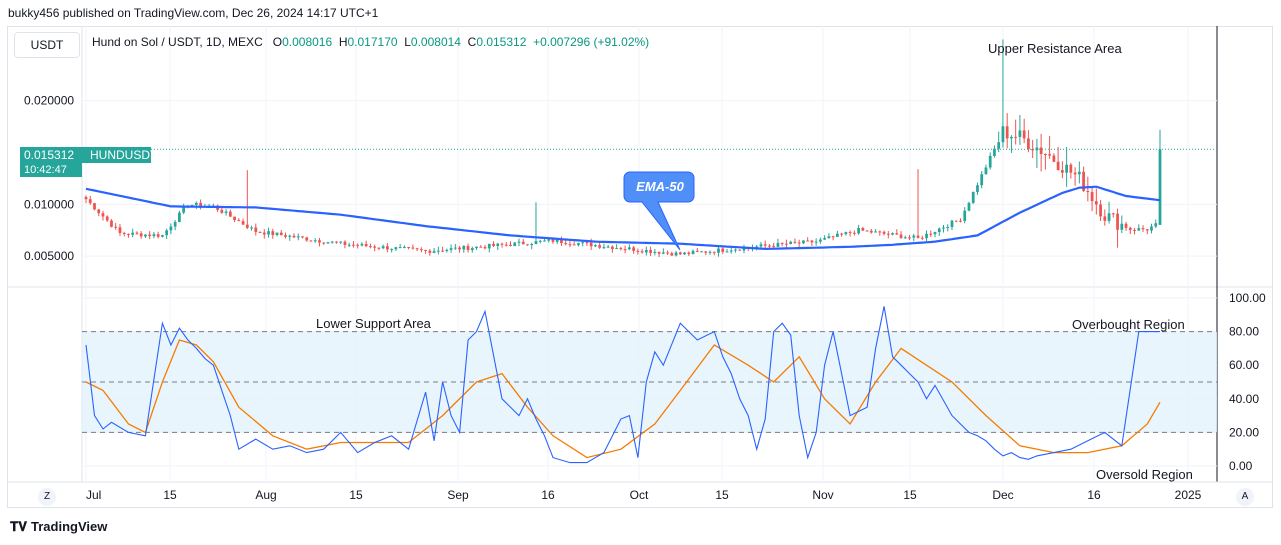  Describe the element at coordinates (472, 42) in the screenshot. I see `legend-close-label: C` at that location.